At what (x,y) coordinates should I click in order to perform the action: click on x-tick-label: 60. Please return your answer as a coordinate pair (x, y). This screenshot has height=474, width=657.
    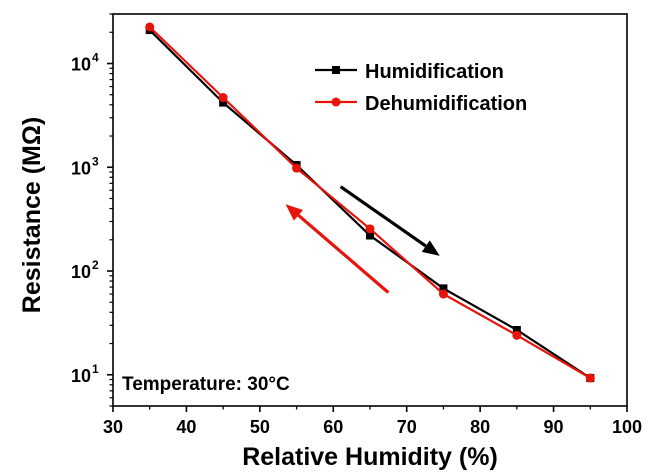
    Looking at the image, I should click on (333, 427).